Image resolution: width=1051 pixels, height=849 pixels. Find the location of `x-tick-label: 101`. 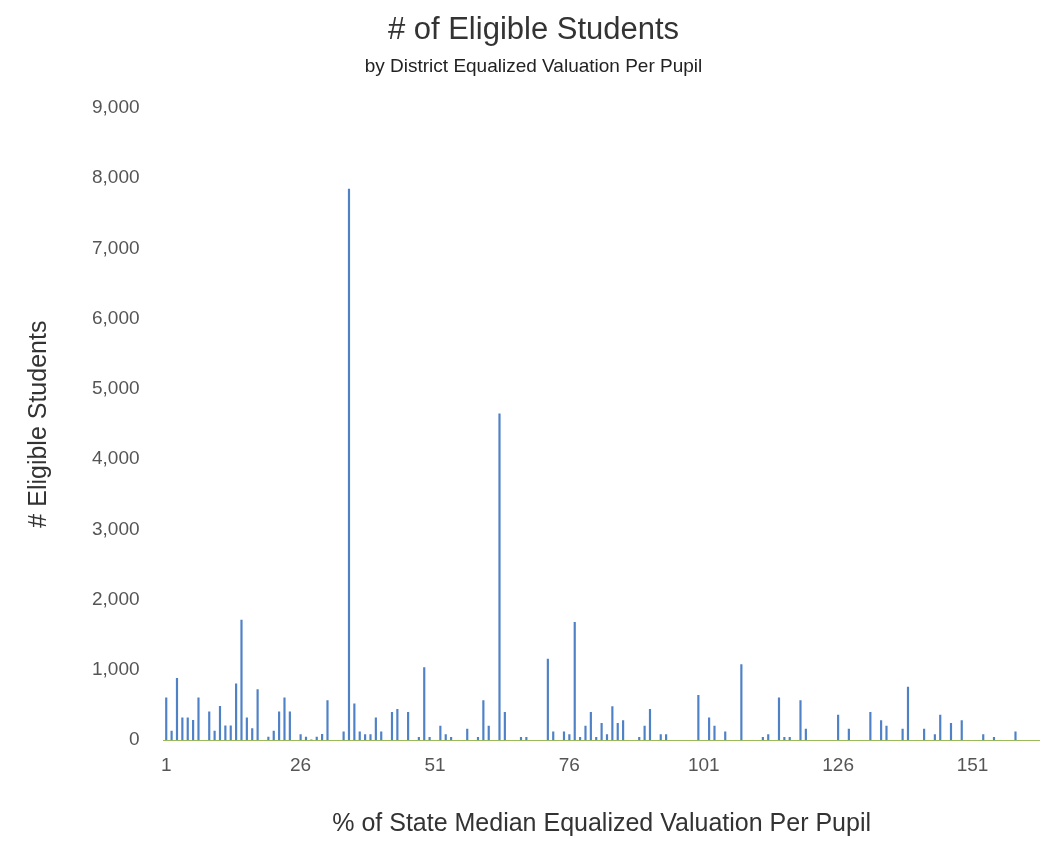

x-tick-label: 101 is located at coordinates (703, 764).